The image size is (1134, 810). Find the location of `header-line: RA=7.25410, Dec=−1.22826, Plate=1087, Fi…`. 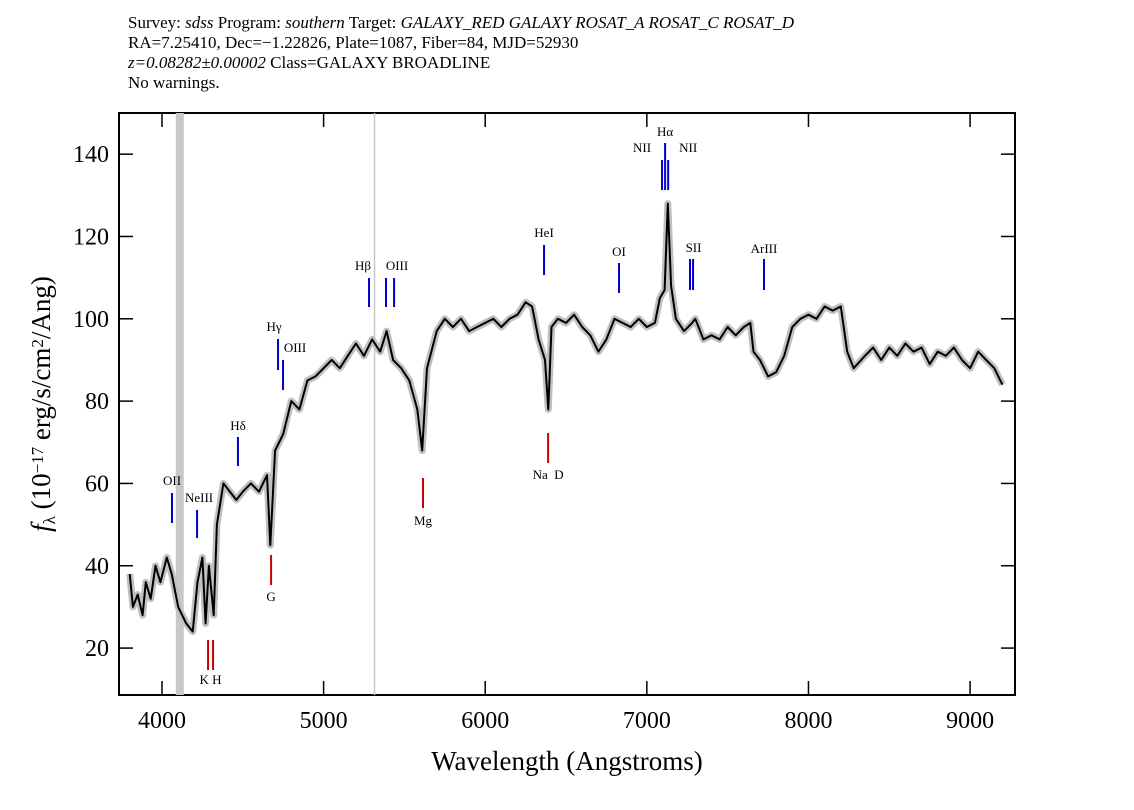

header-line: RA=7.25410, Dec=−1.22826, Plate=1087, Fi… is located at coordinates (353, 42).